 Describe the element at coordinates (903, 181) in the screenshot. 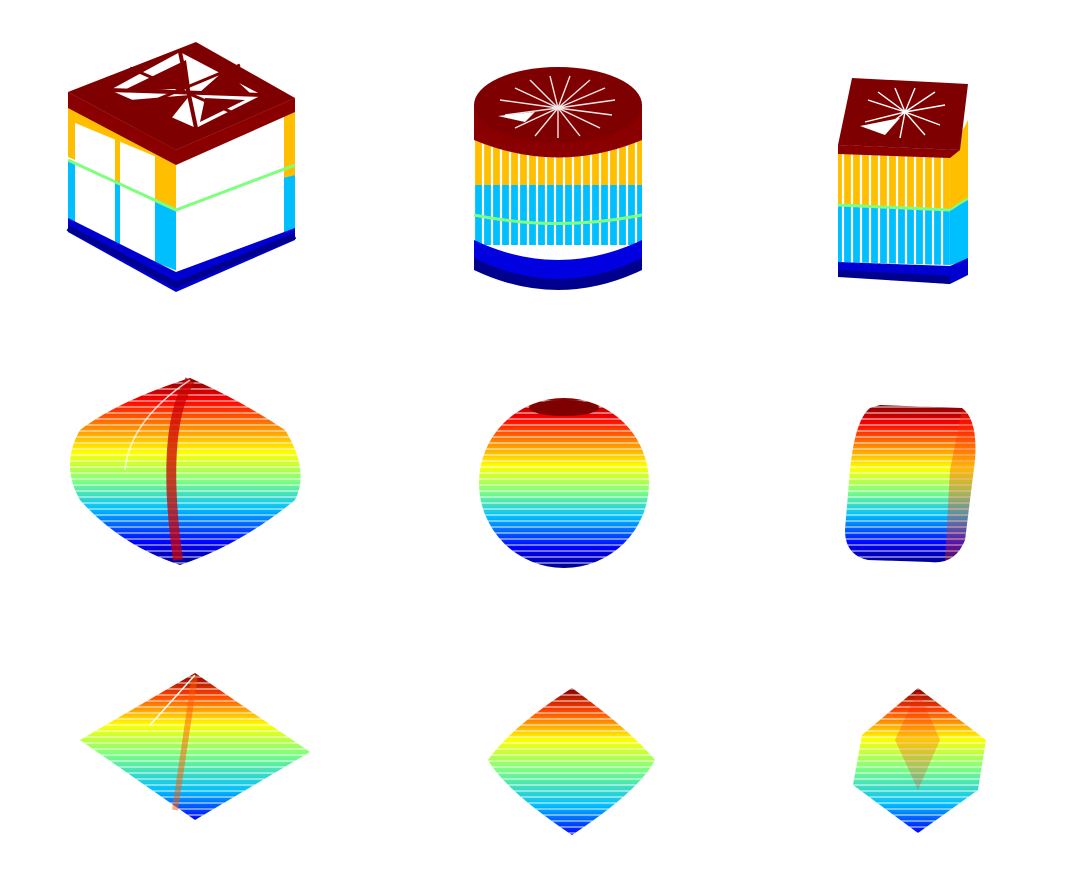

I see `square-prism-shape` at that location.